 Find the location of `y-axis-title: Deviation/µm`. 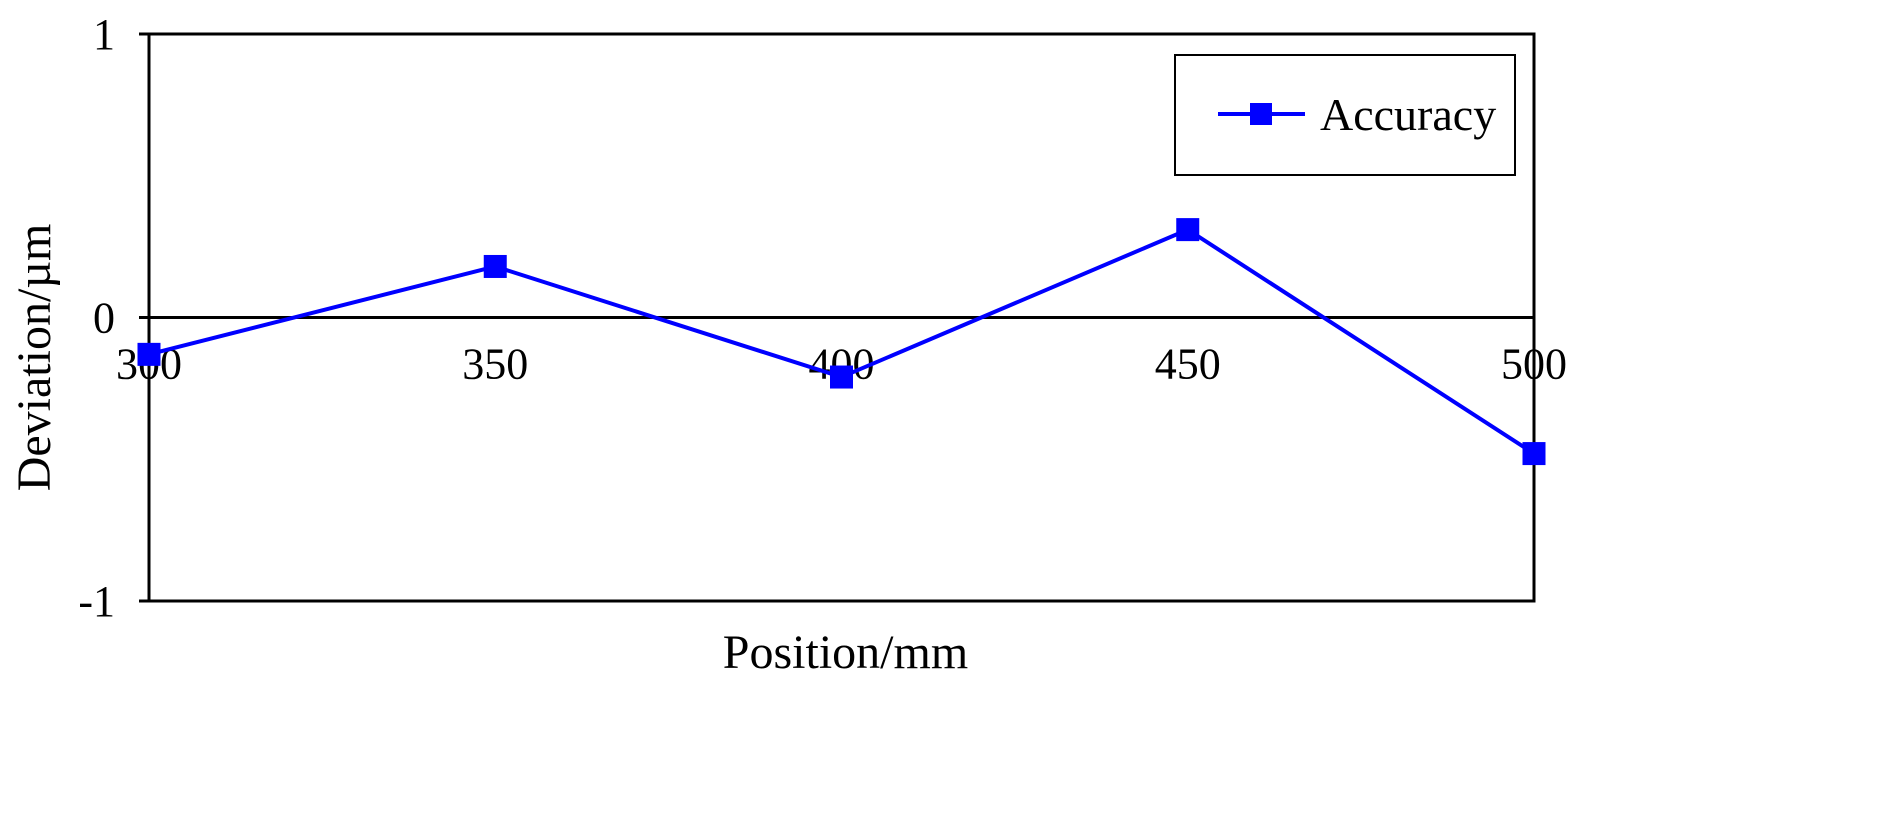

y-axis-title: Deviation/µm is located at coordinates (34, 358).